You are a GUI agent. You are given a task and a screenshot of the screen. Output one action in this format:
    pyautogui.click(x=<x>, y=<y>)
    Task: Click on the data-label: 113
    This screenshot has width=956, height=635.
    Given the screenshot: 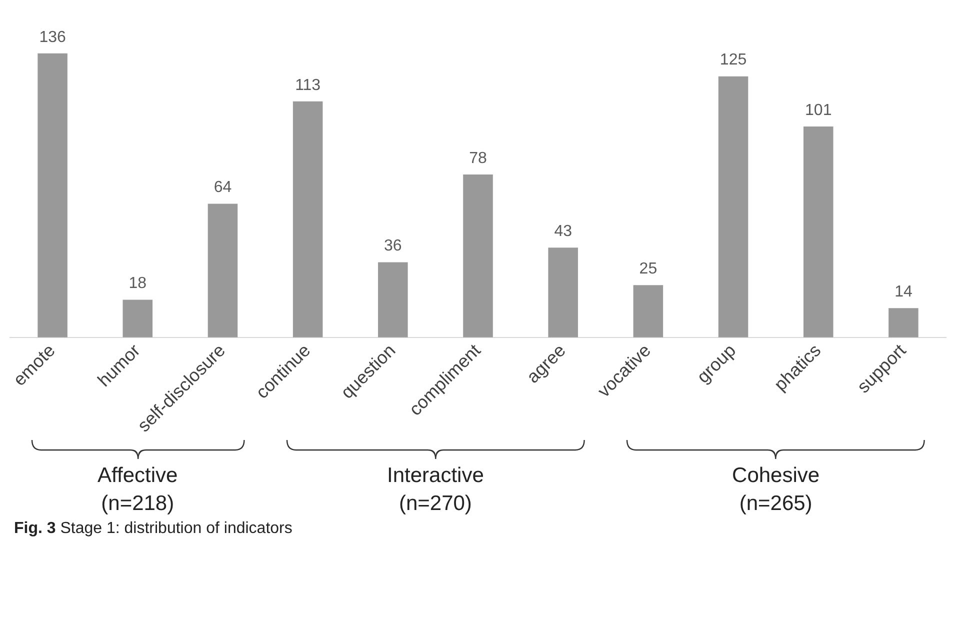 What is the action you would take?
    pyautogui.click(x=308, y=85)
    